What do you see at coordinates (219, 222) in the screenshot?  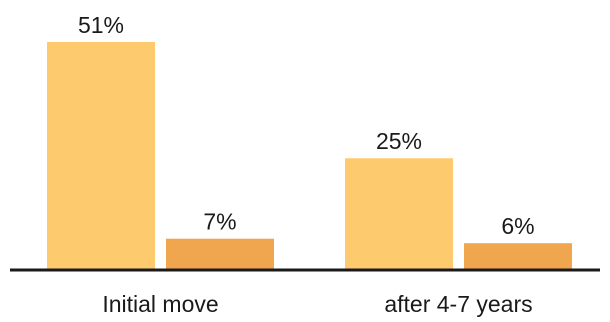 I see `value-label-1-2: 7%` at bounding box center [219, 222].